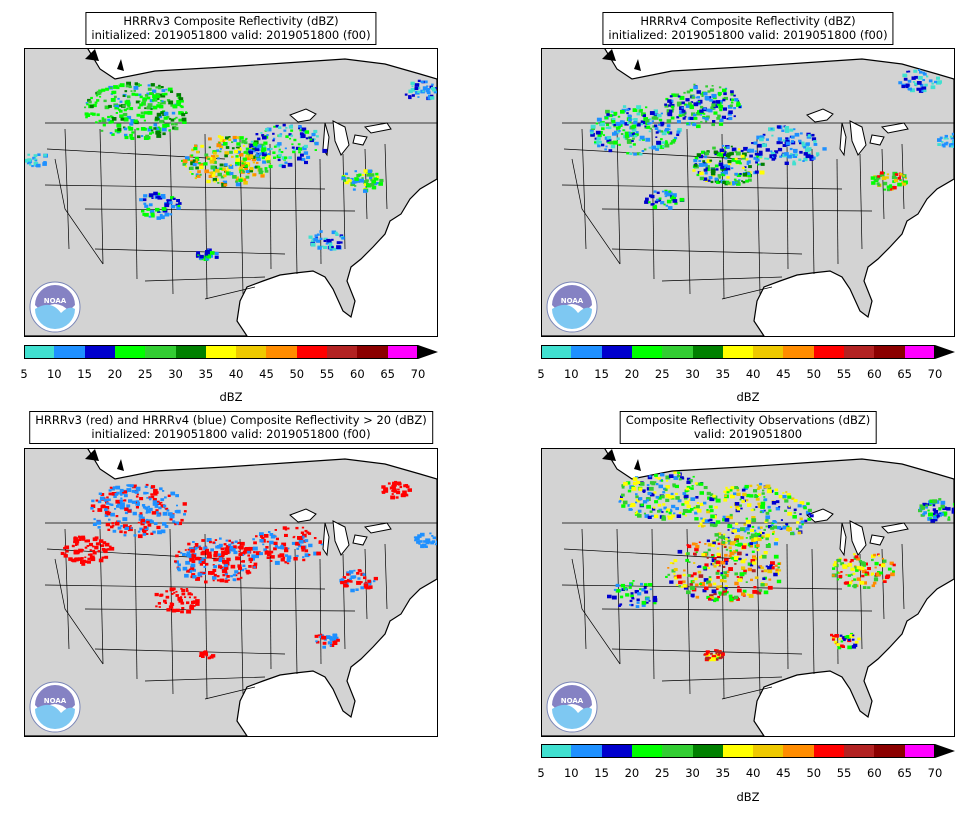 The height and width of the screenshot is (819, 969). What do you see at coordinates (844, 374) in the screenshot?
I see `colorbar-tick-label: 55` at bounding box center [844, 374].